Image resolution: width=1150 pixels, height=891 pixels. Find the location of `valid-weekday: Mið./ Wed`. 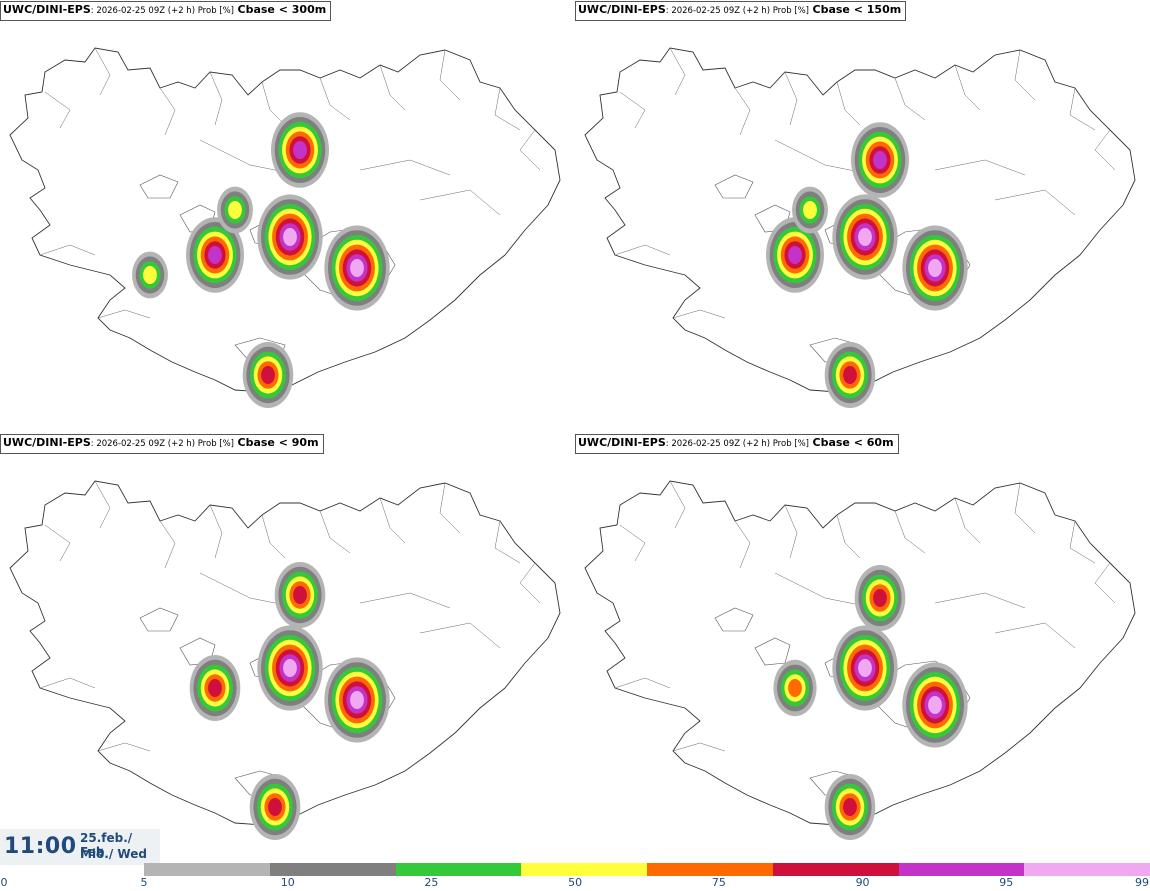

valid-weekday: Mið./ Wed is located at coordinates (113, 854).